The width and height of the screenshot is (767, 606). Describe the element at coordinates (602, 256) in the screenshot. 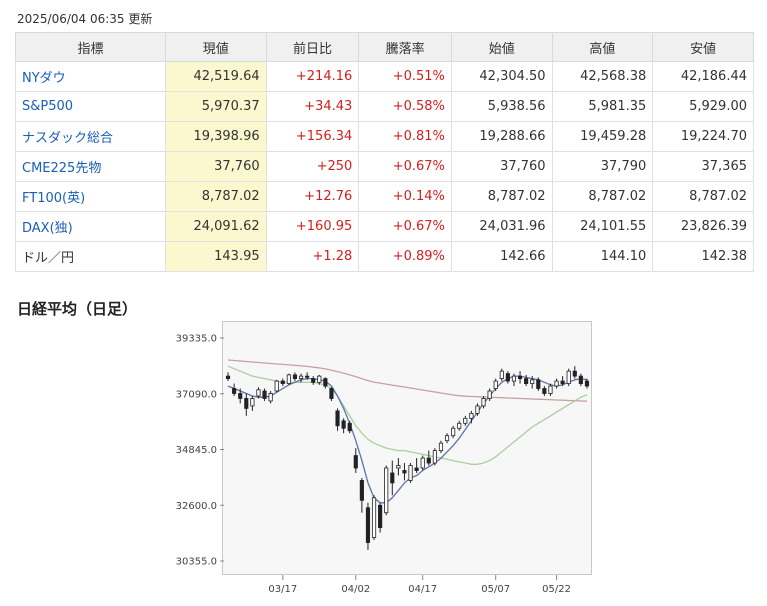

I see `high-value: 144.10` at that location.